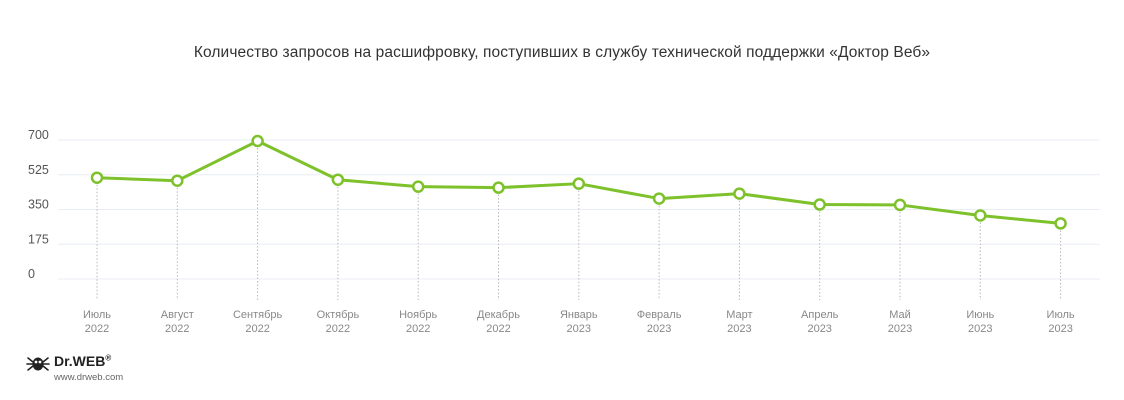 This screenshot has width=1124, height=400. I want to click on logo-brand: Dr.WEB, so click(80, 361).